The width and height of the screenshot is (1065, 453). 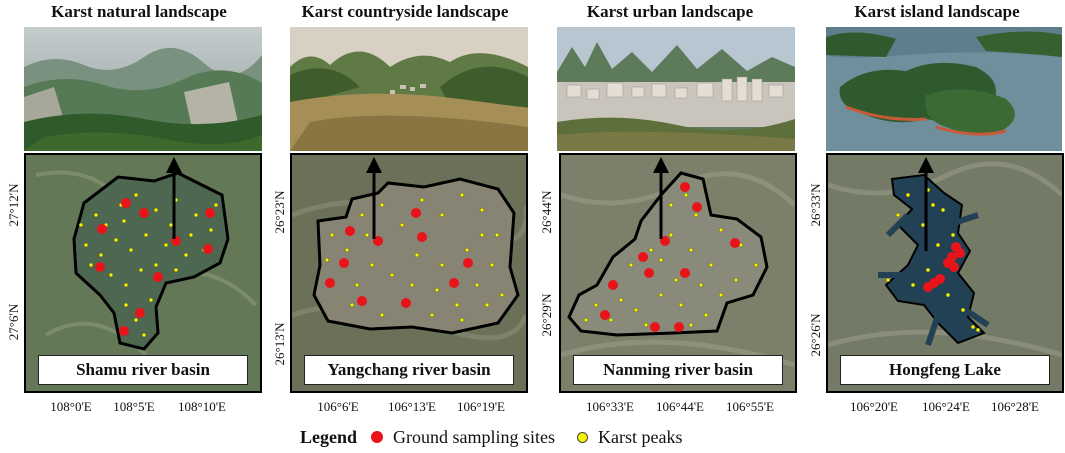 I want to click on x-tick-label: 106°44'E, so click(x=680, y=406).